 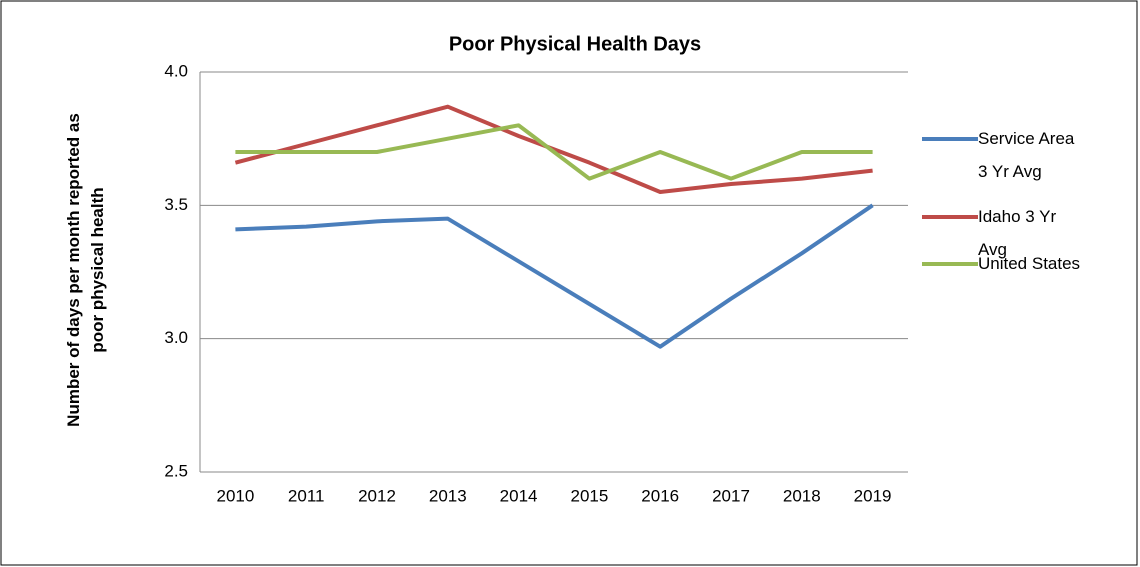 I want to click on legend-entry: Idaho 3 Yr Avg, so click(x=1005, y=233).